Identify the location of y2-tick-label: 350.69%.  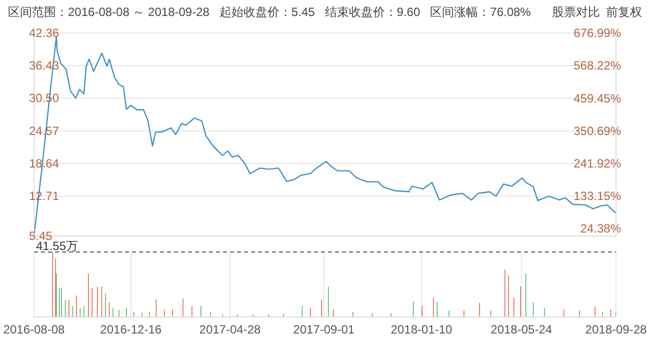
(598, 131).